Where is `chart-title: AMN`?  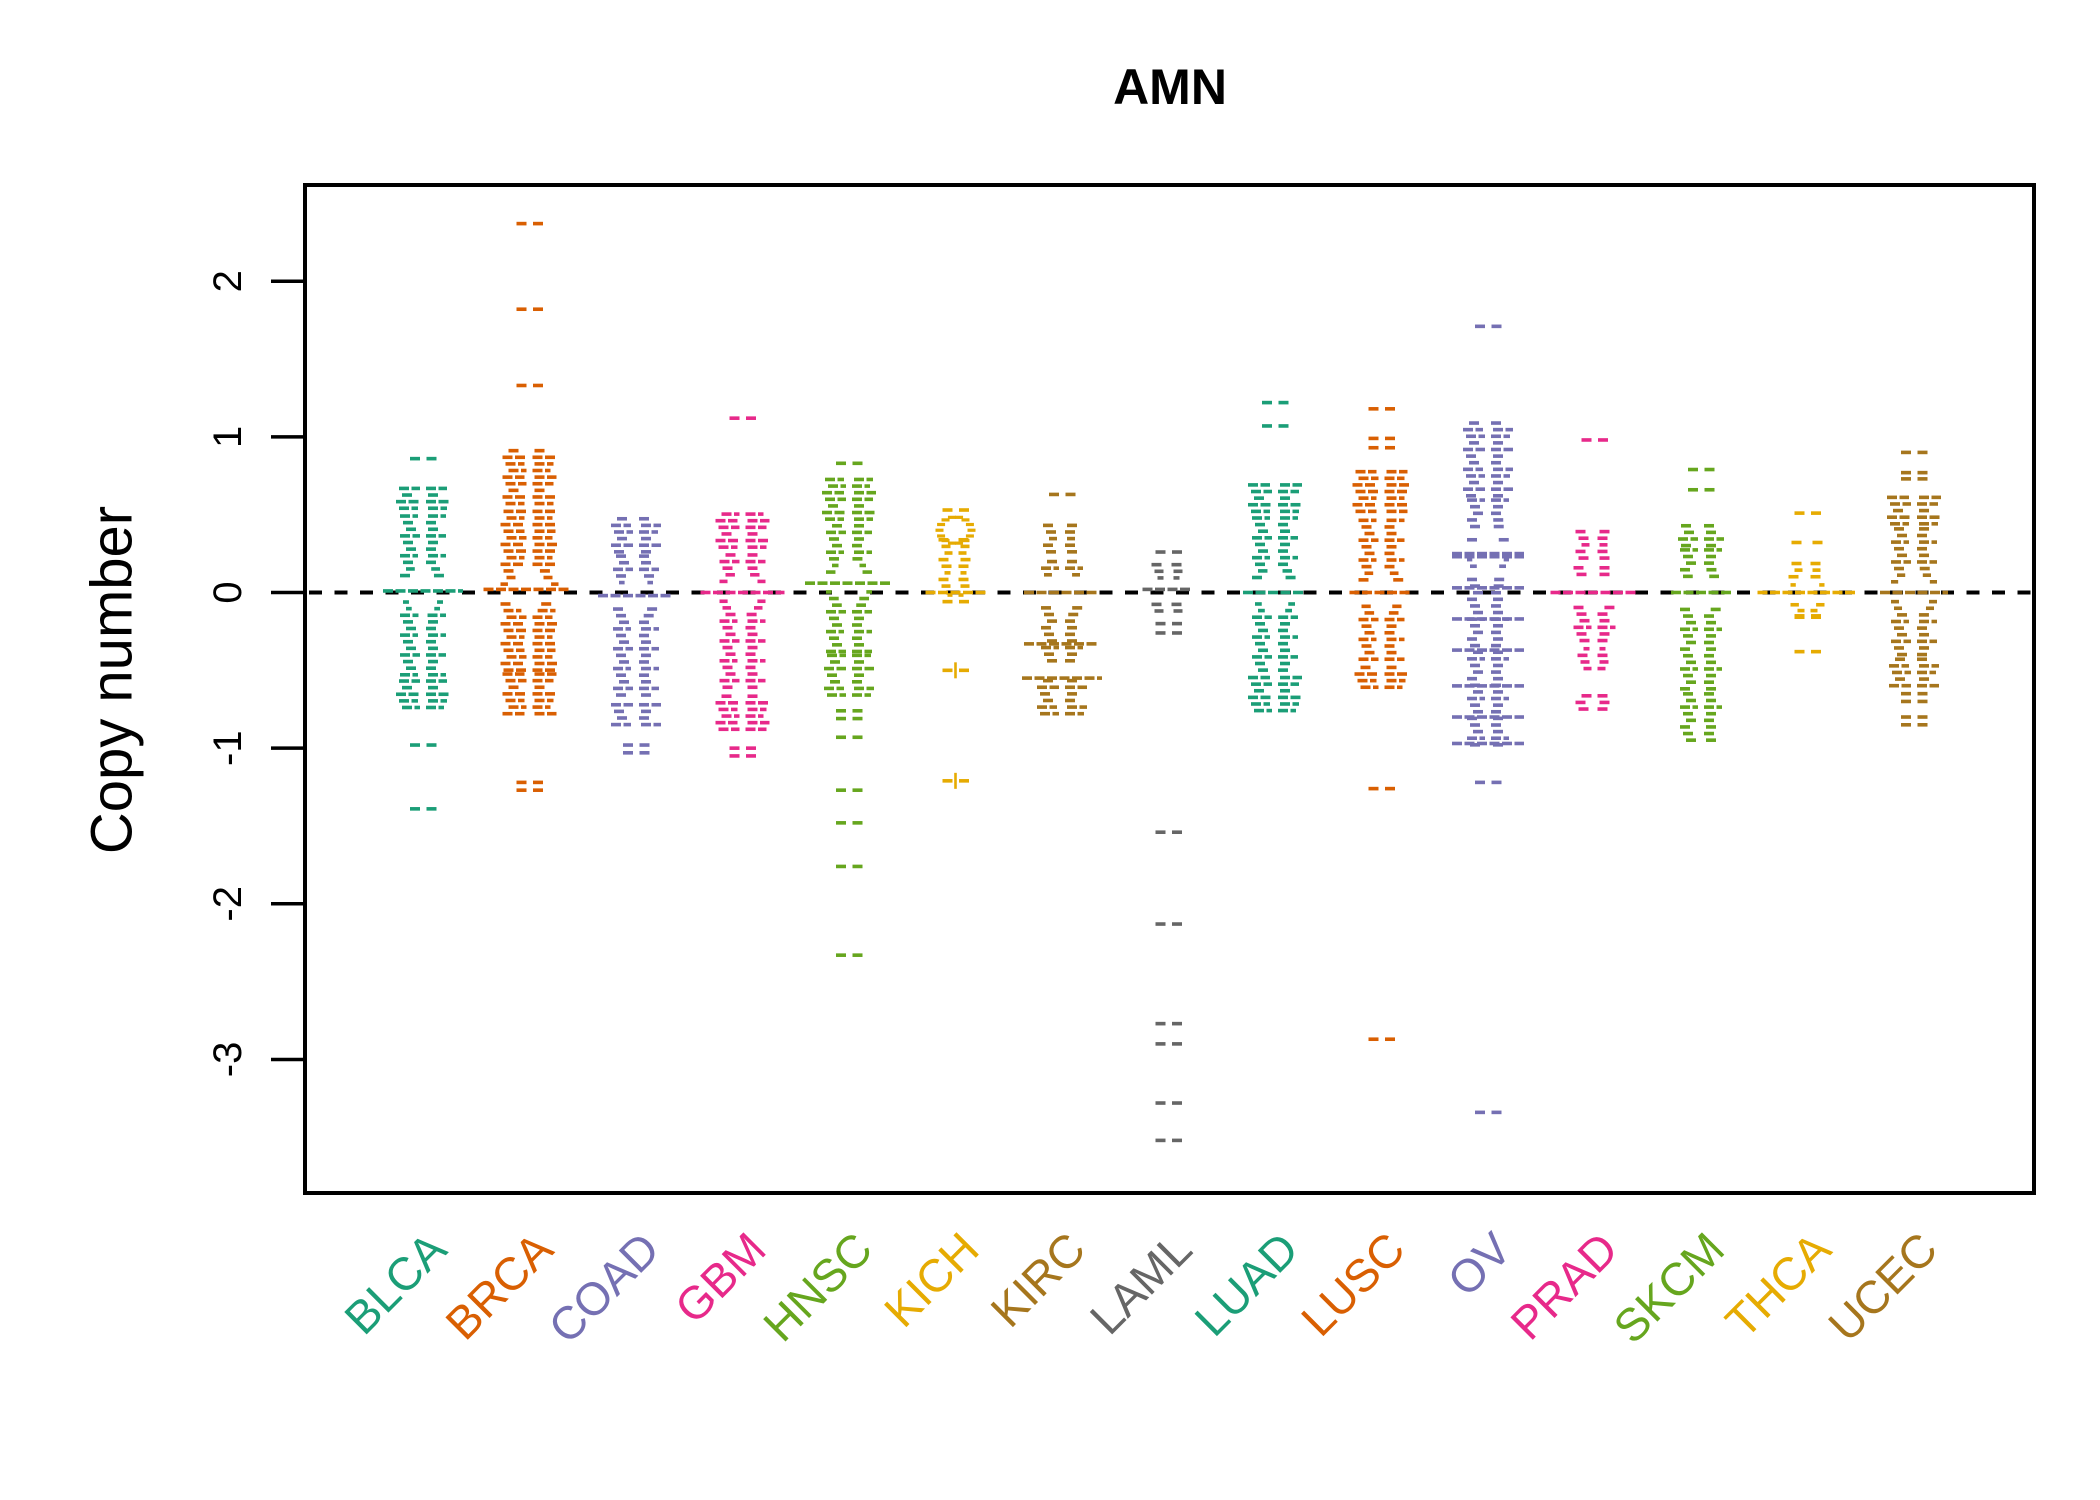
chart-title: AMN is located at coordinates (1170, 87).